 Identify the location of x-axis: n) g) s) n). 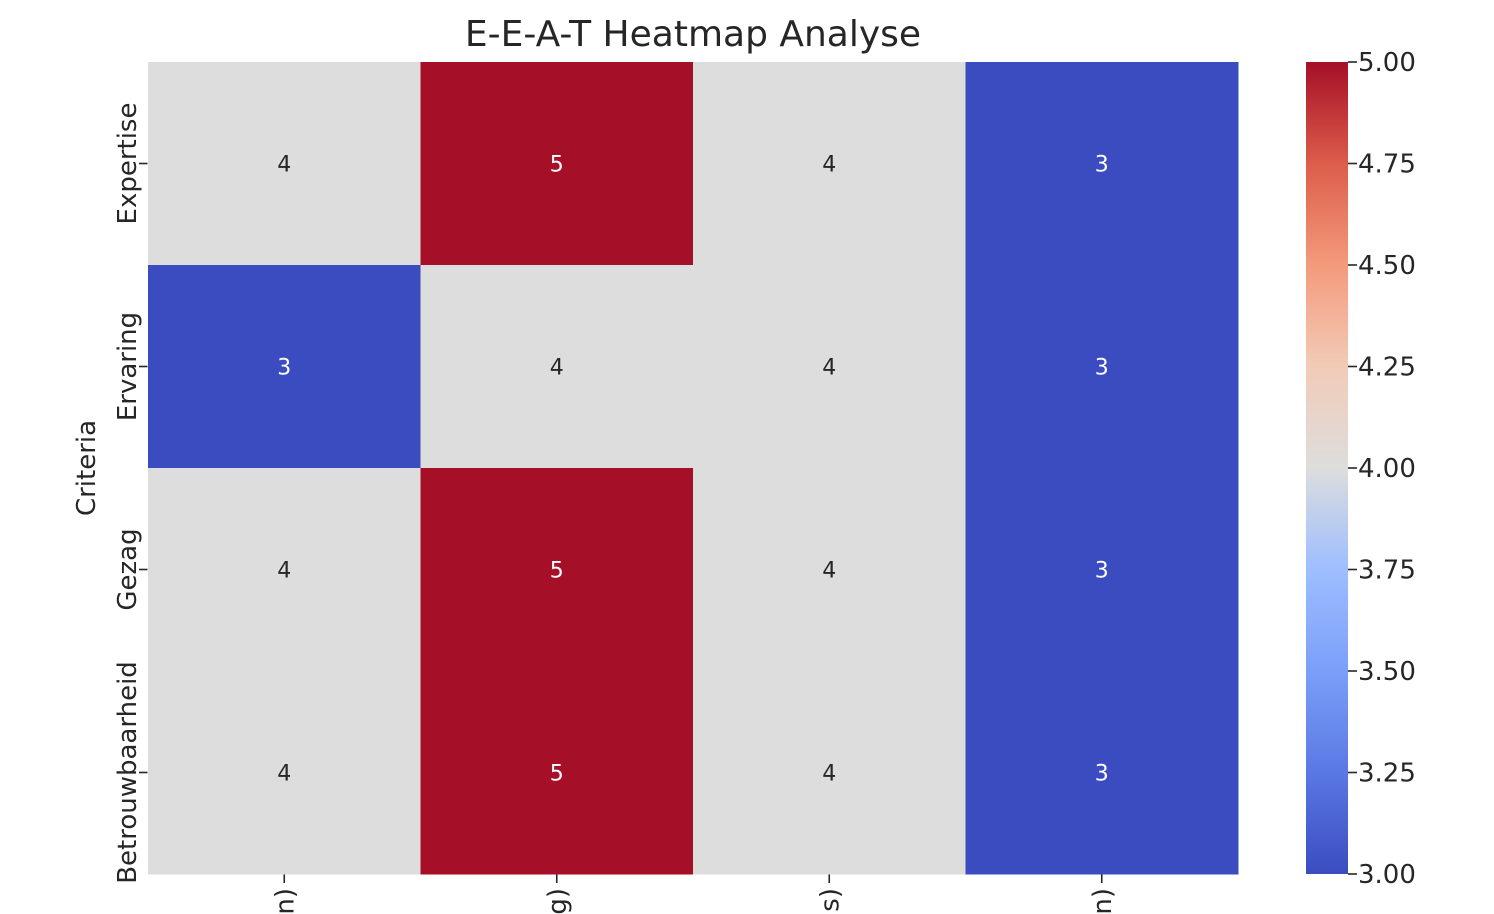
(694, 894).